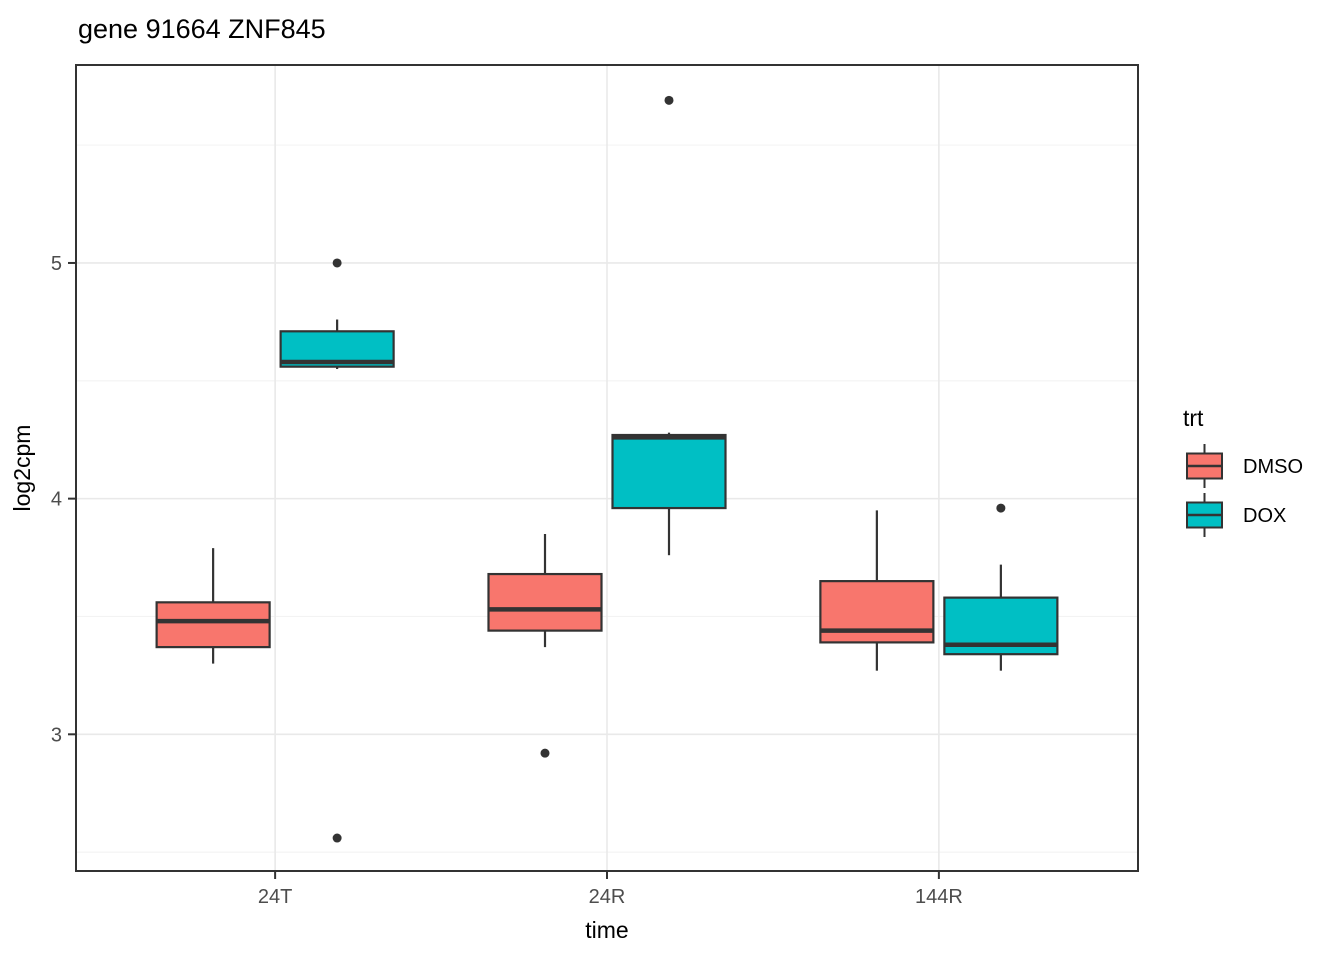  I want to click on chart-title: gene 91664 ZNF845, so click(202, 29).